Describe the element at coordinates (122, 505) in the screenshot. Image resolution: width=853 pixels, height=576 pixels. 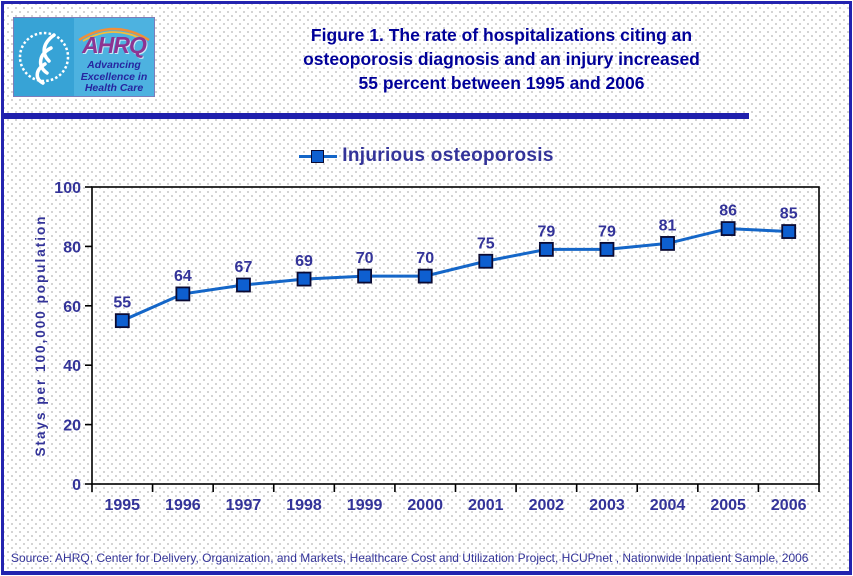
I see `x-tick-label: 1995` at that location.